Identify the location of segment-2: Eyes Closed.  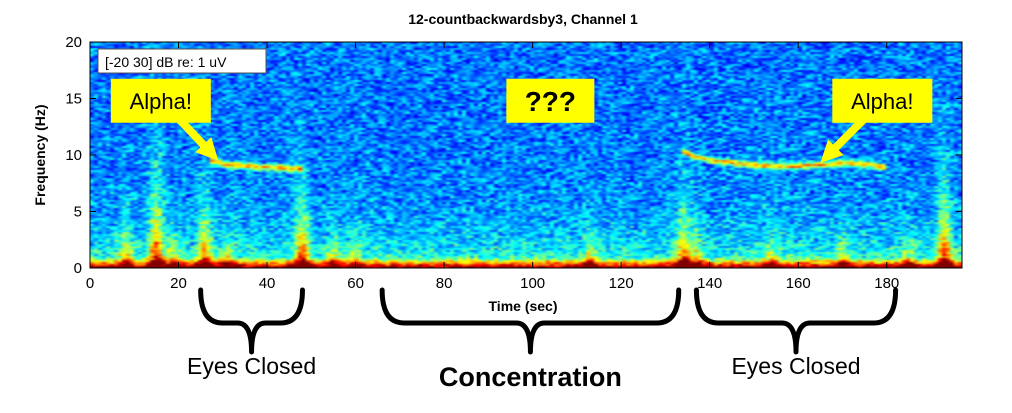
(796, 333).